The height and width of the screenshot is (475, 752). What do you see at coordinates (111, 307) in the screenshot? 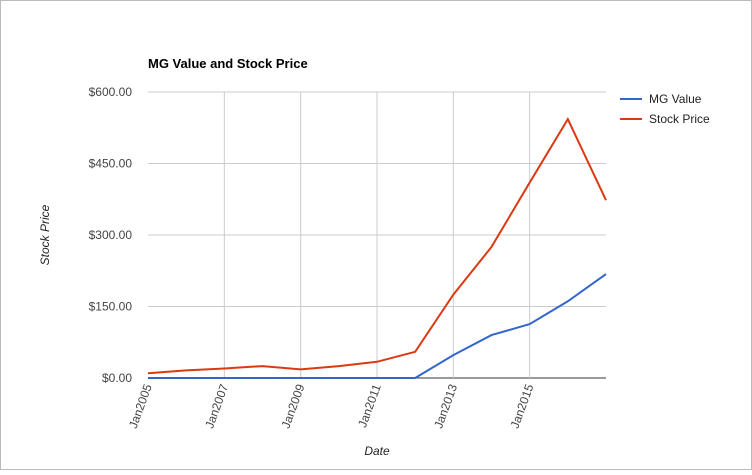
I see `y-tick-label: $150.00` at bounding box center [111, 307].